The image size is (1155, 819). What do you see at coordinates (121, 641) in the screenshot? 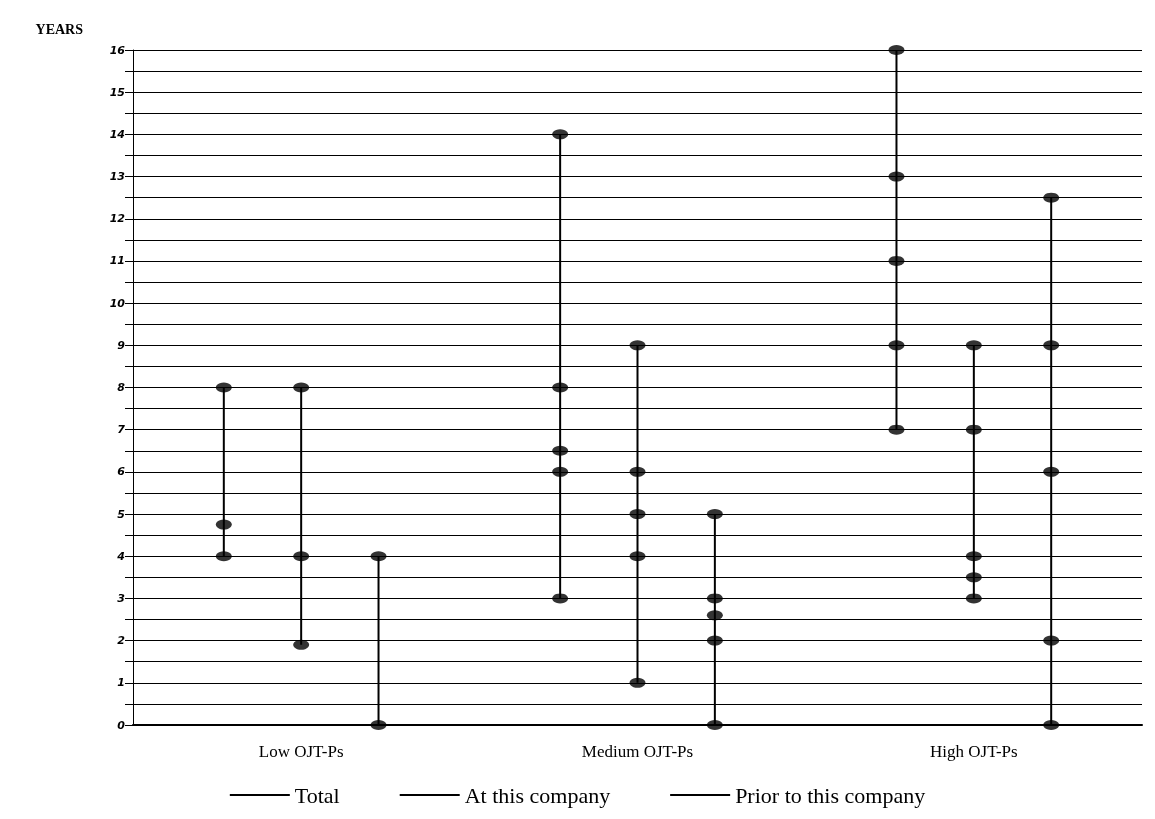
I see `y-tick-label: 2` at bounding box center [121, 641].